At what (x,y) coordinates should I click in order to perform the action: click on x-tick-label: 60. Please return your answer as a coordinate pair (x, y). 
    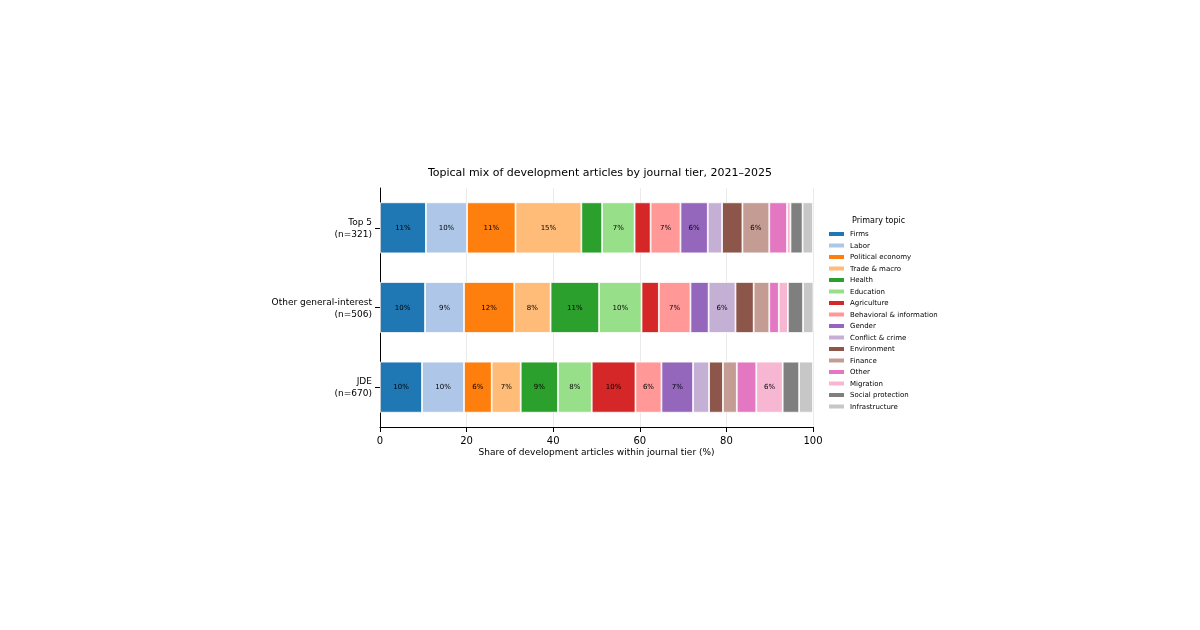
    Looking at the image, I should click on (640, 440).